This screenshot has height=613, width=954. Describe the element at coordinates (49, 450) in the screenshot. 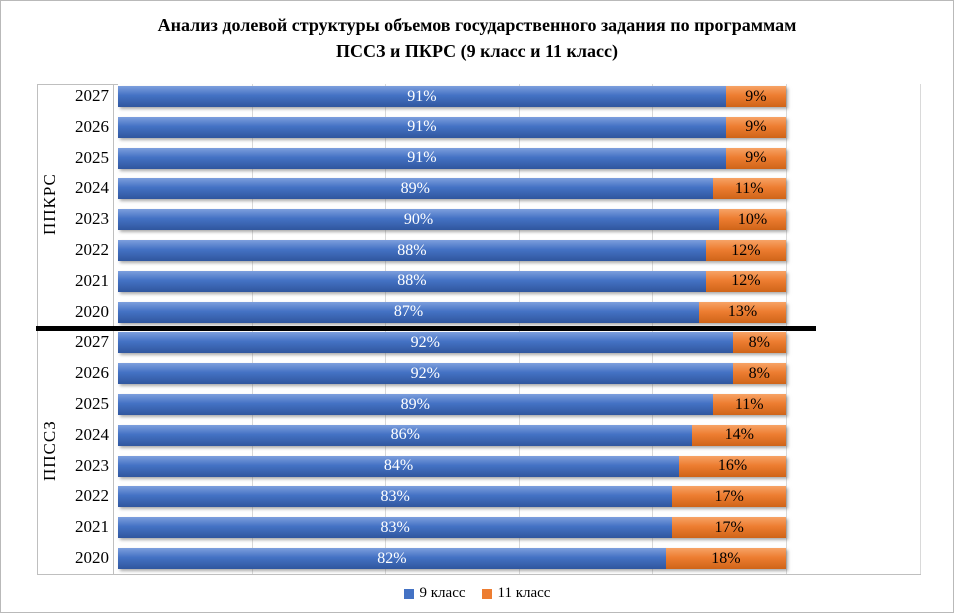

I see `group-label-pssz: ППССЗ` at that location.